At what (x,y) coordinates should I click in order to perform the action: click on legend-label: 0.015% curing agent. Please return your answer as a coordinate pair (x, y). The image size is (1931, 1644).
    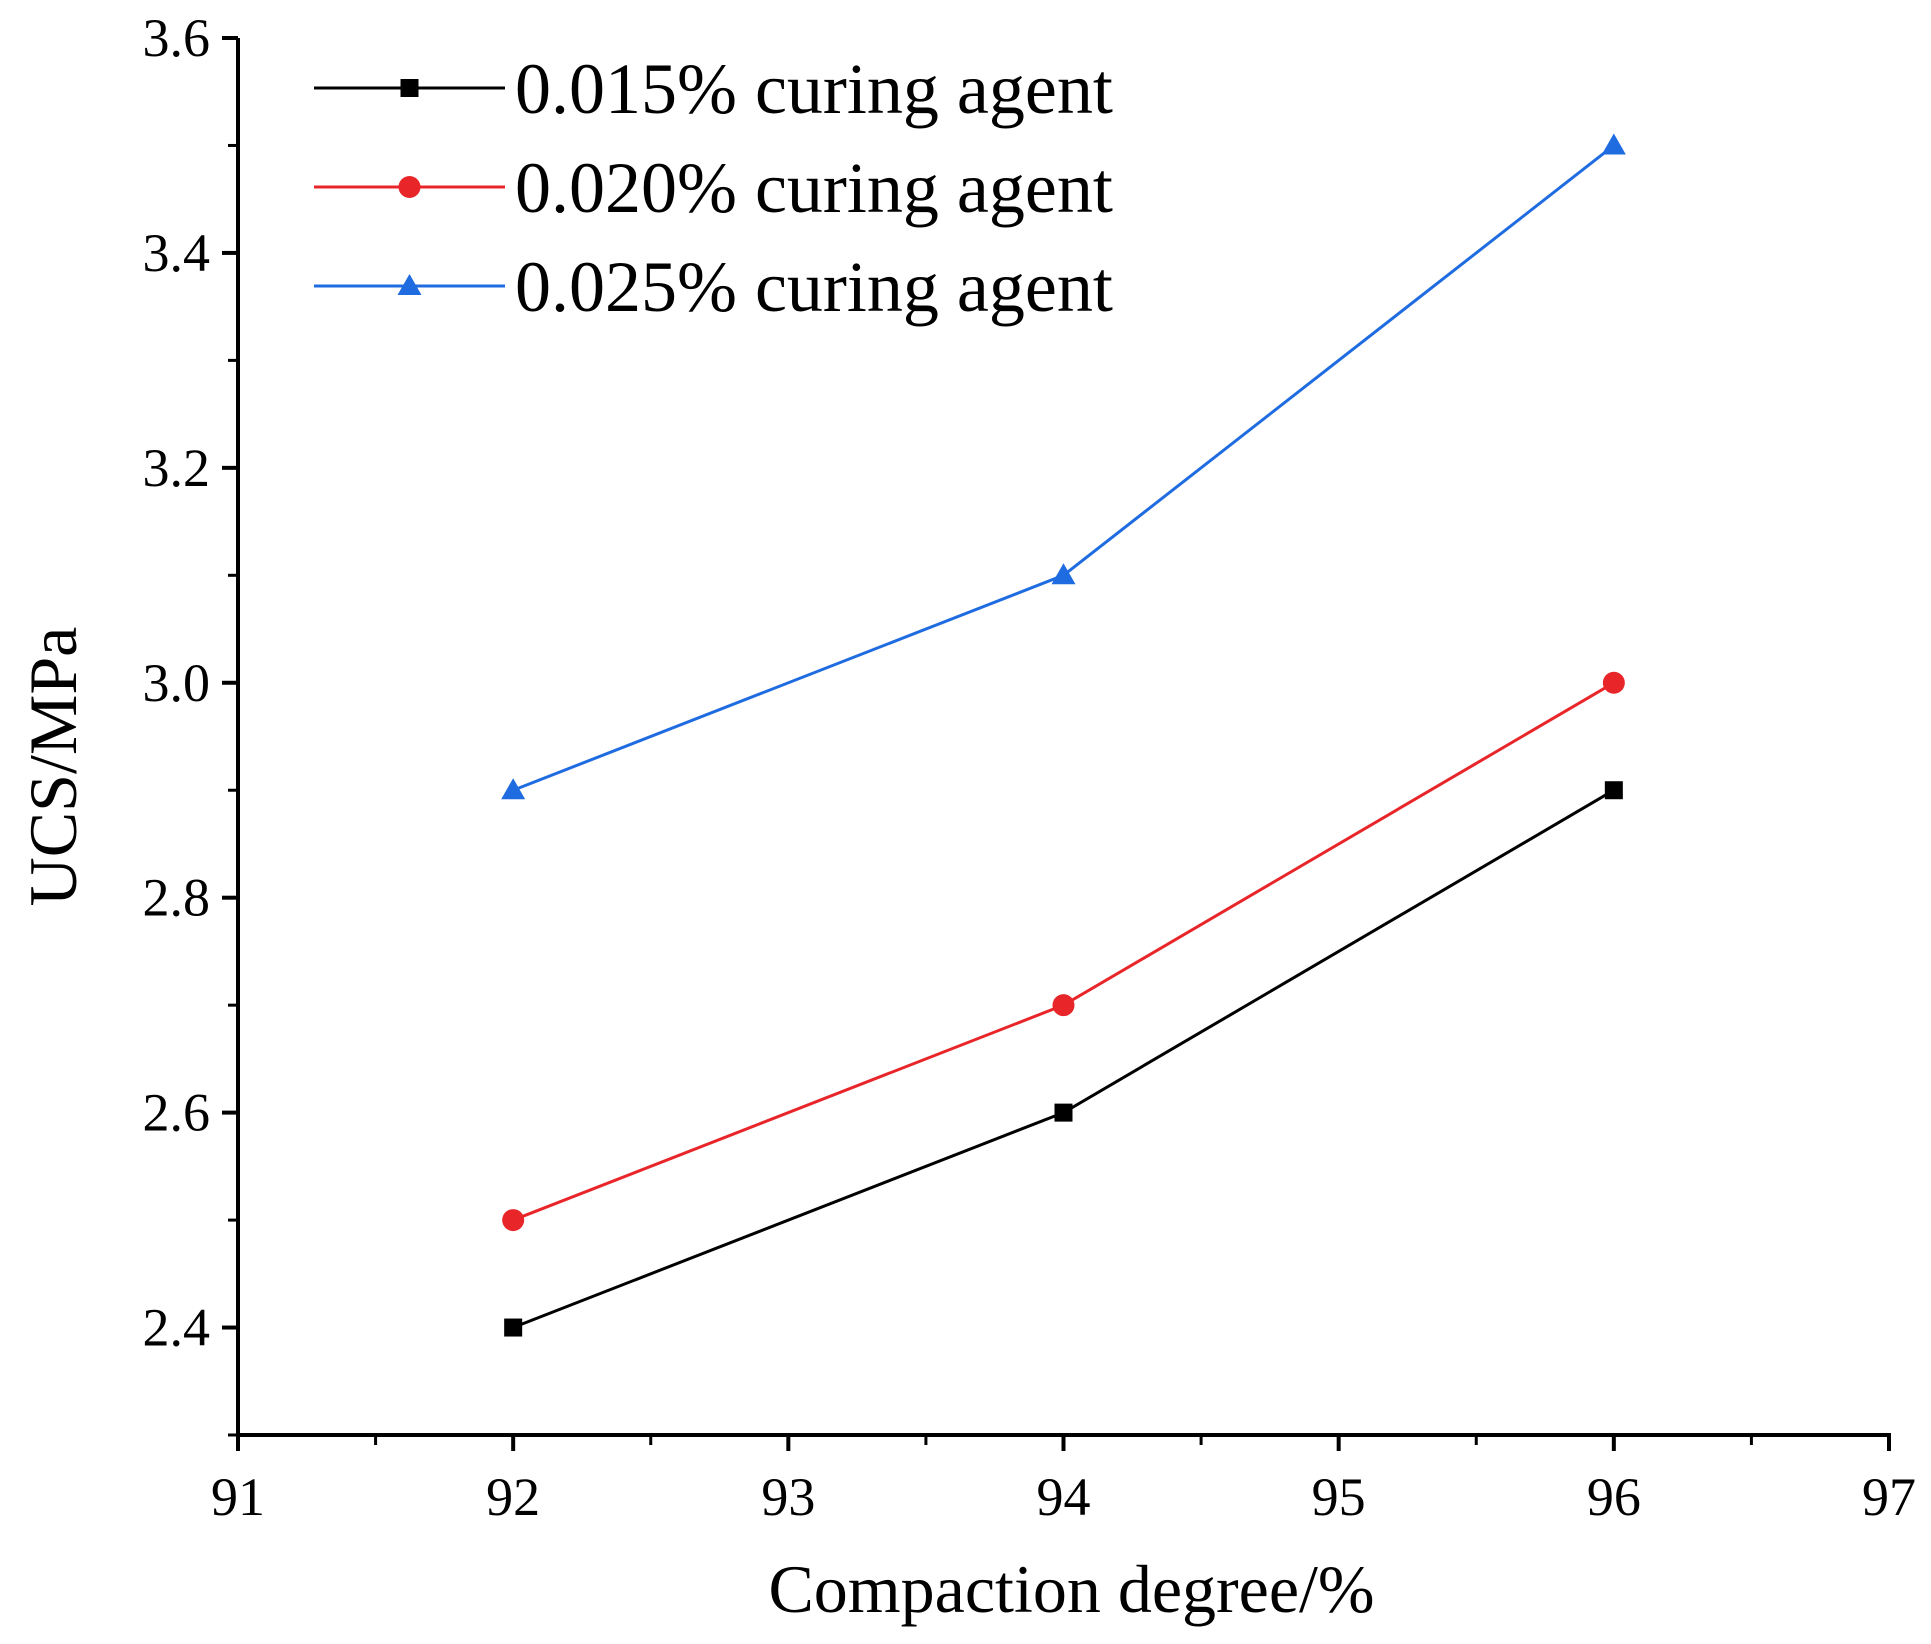
    Looking at the image, I should click on (814, 89).